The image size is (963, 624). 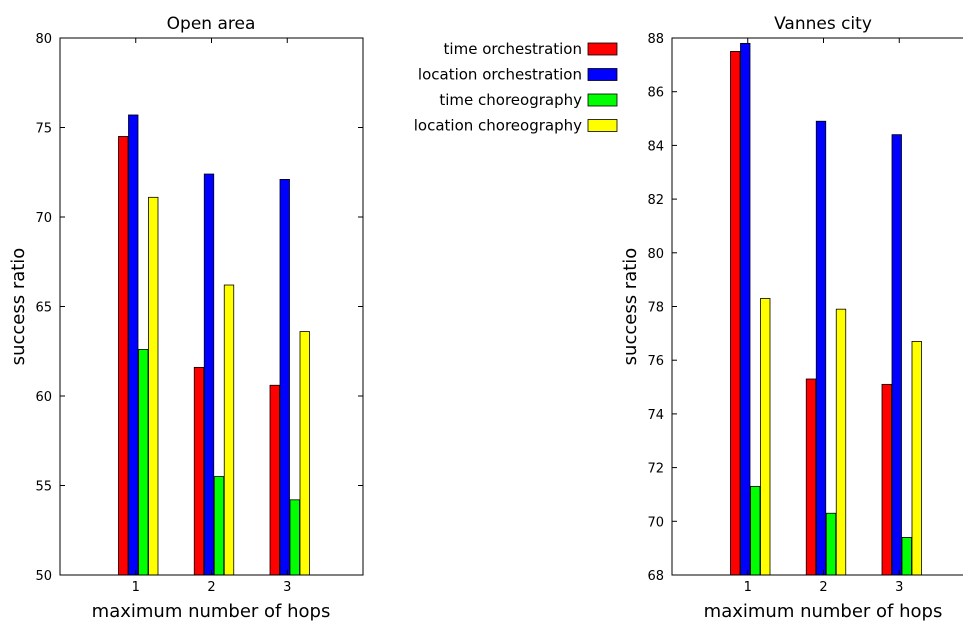 I want to click on y-tick-label: 50, so click(x=43, y=576).